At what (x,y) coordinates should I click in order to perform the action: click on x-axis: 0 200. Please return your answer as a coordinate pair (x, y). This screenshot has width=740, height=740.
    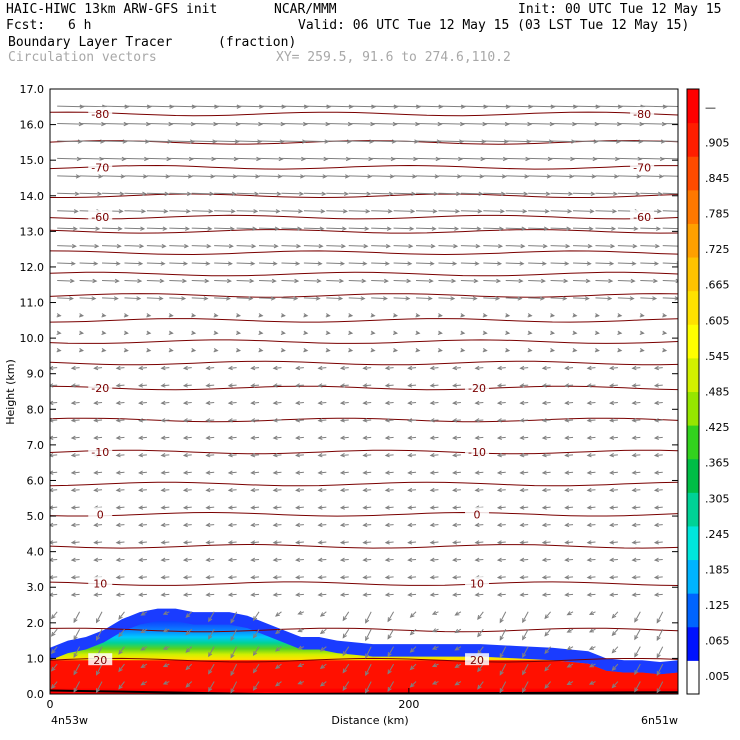
    Looking at the image, I should click on (233, 699).